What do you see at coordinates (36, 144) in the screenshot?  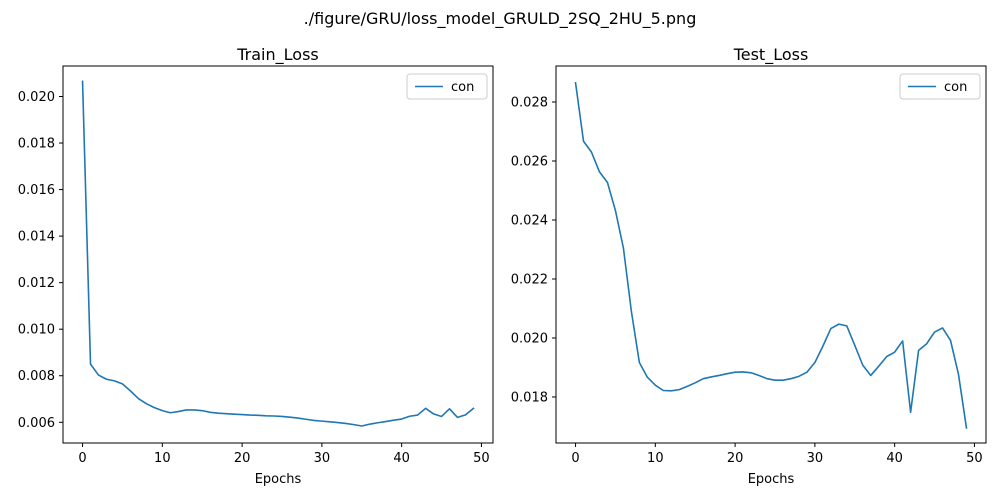 I see `train-loss-ytick-label: 0.018` at bounding box center [36, 144].